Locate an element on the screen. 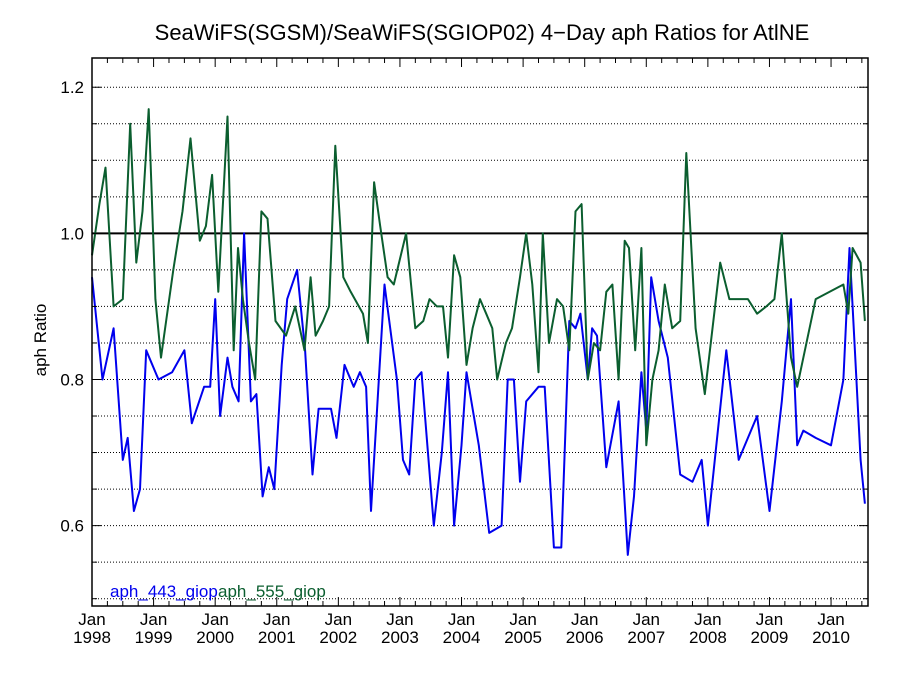  y-tick-label: 1.2 is located at coordinates (72, 87).